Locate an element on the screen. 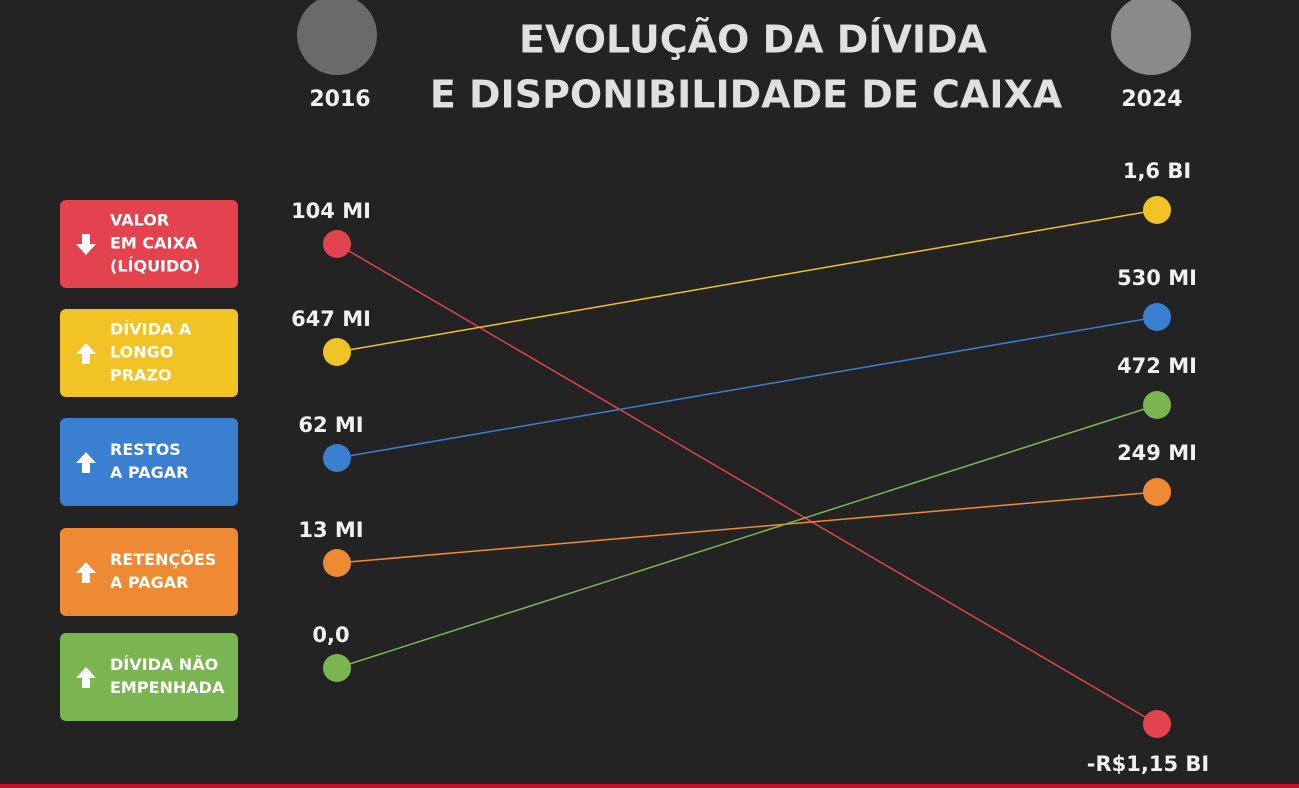 The width and height of the screenshot is (1299, 788). portrait-2016 is located at coordinates (337, 37).